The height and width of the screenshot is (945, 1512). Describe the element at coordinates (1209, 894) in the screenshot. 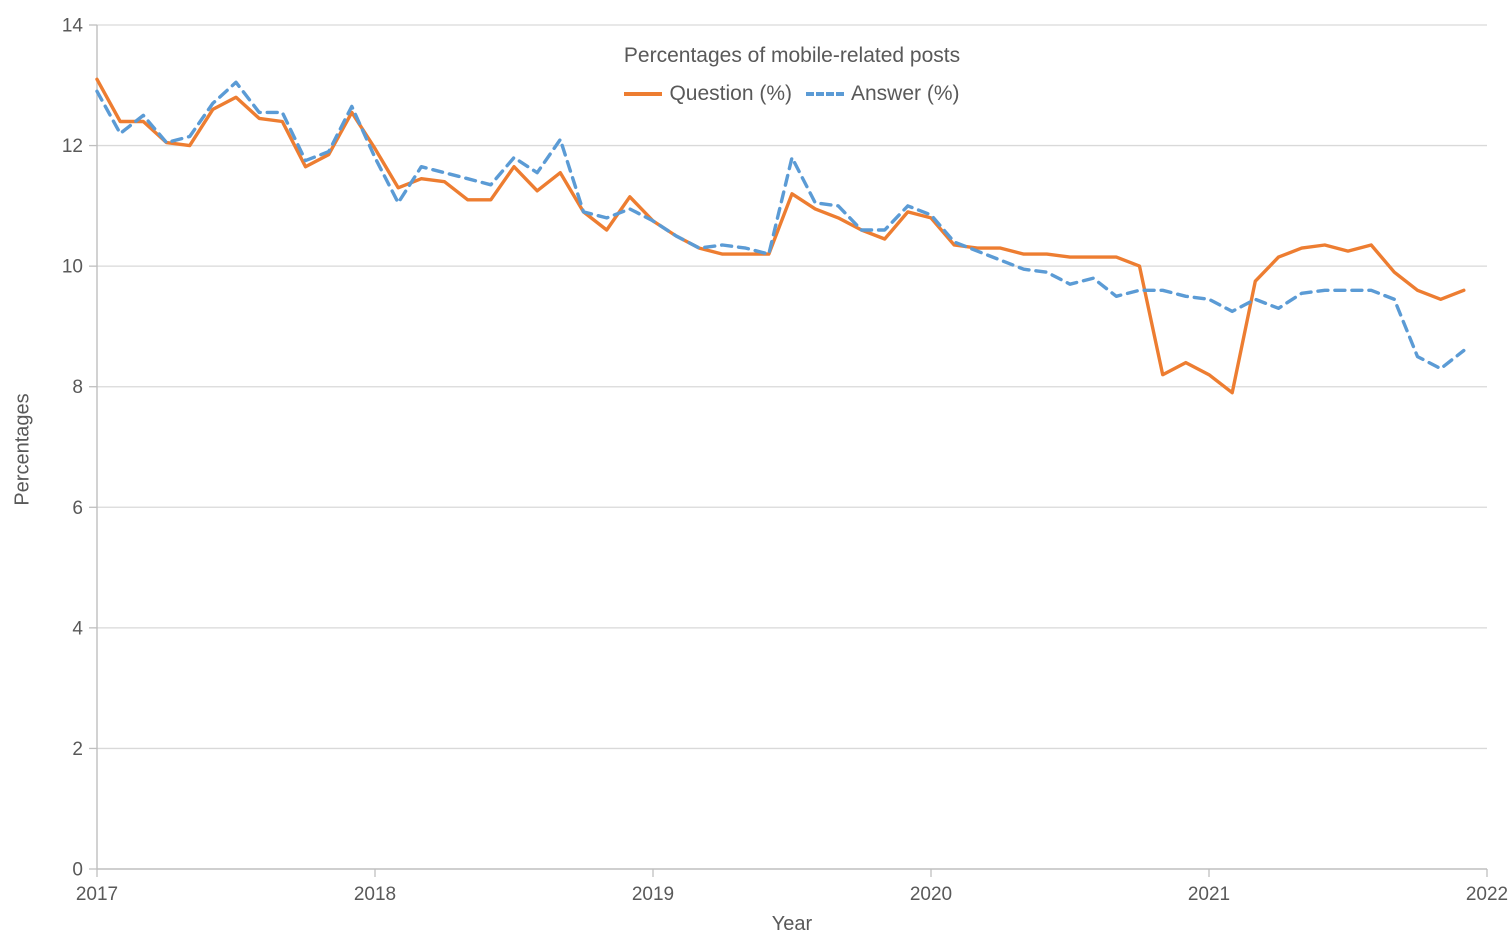

I see `x-tick-label: 2021` at that location.